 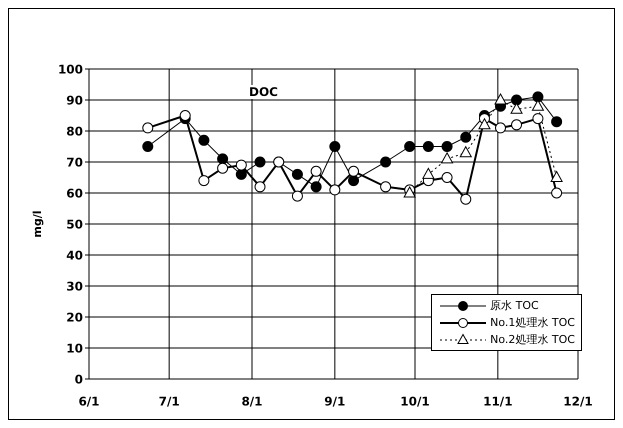 I want to click on y-tick-label: 70, so click(x=74, y=162).